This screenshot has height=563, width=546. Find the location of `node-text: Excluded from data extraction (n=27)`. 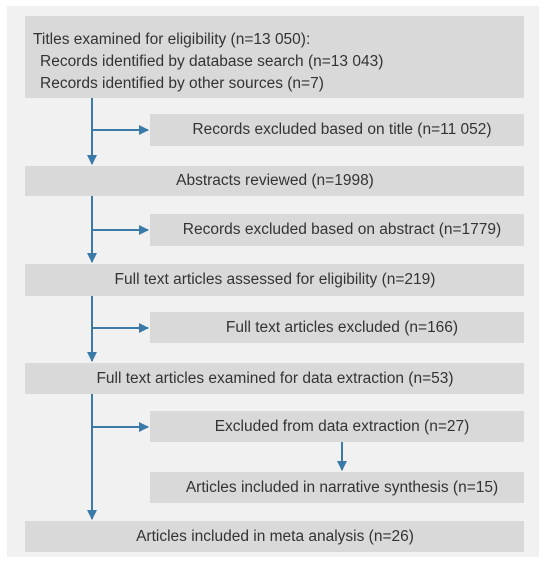

node-text: Excluded from data extraction (n=27) is located at coordinates (342, 426).